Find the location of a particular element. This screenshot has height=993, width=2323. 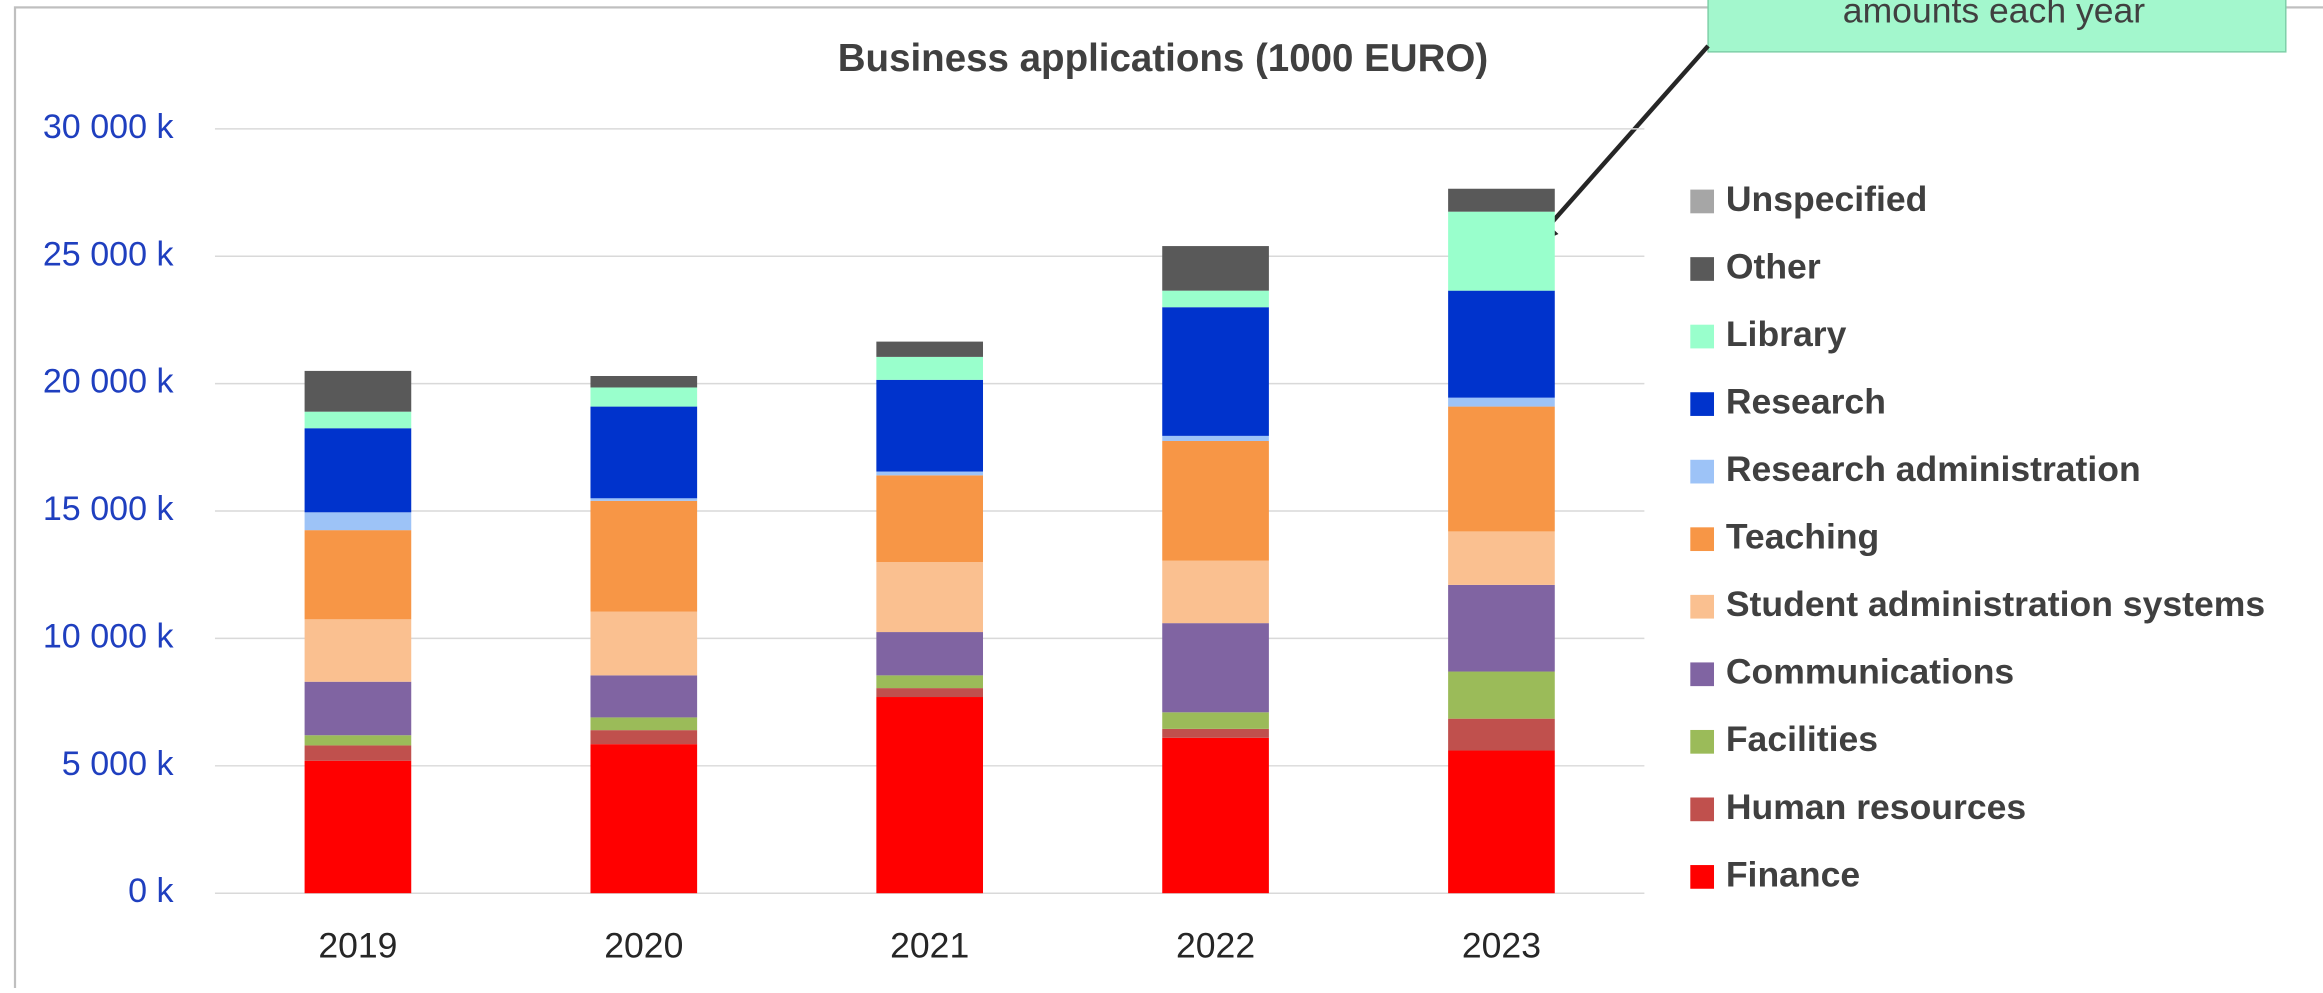

legend-label: Facilities is located at coordinates (1802, 739).